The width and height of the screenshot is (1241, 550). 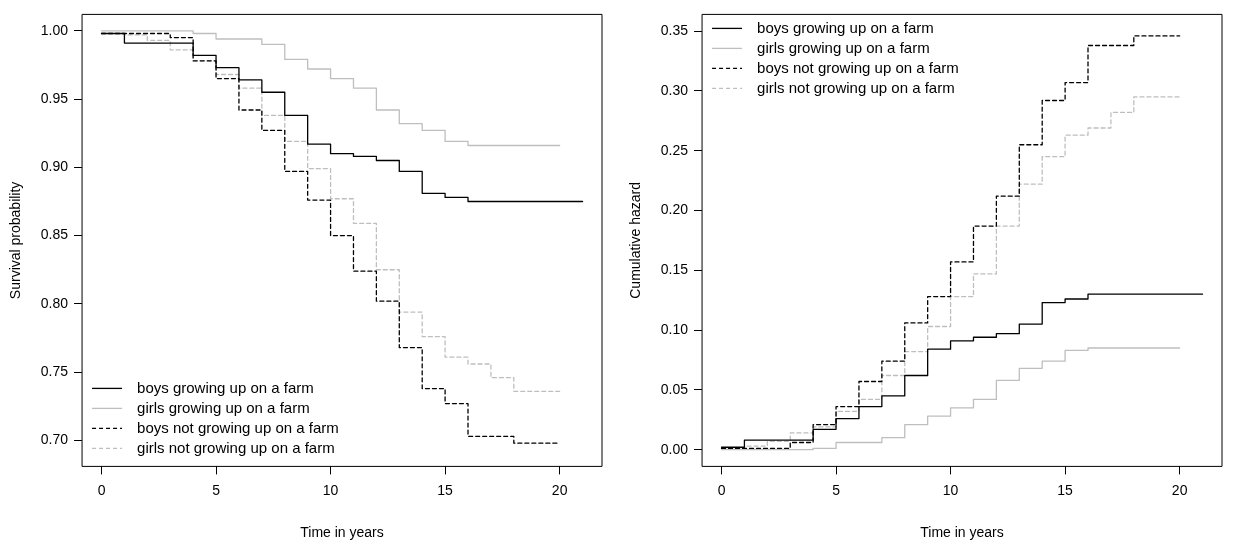 I want to click on y-tick-label: 0.00, so click(x=674, y=448).